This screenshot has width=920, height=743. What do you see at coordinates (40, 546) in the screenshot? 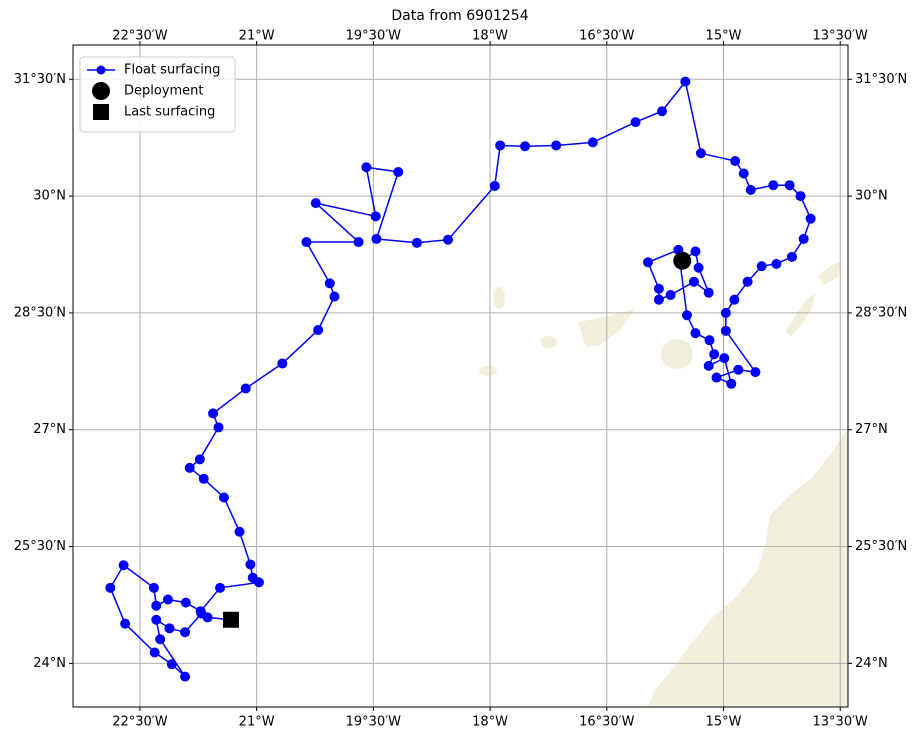
I see `y-tick-label: 25°30′N` at bounding box center [40, 546].